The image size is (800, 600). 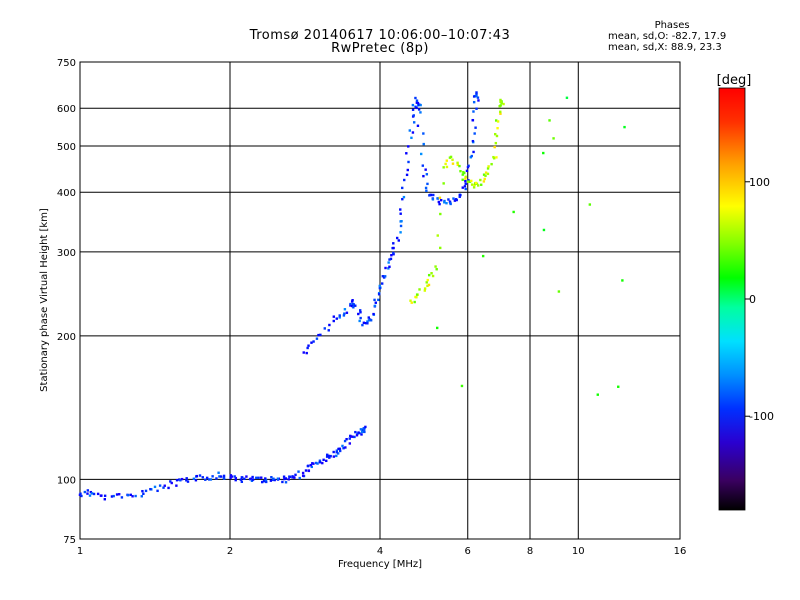 What do you see at coordinates (66, 193) in the screenshot?
I see `y-tick-label: 400` at bounding box center [66, 193].